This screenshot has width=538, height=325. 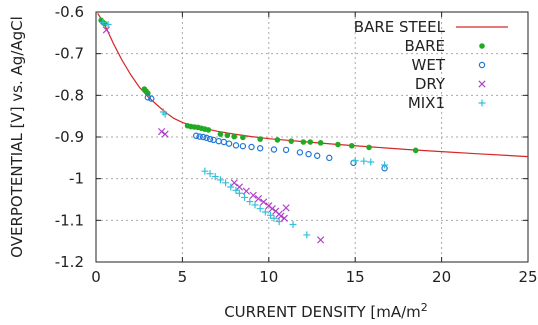 What do you see at coordinates (69, 262) in the screenshot?
I see `y-tick-label: -1.2` at bounding box center [69, 262].